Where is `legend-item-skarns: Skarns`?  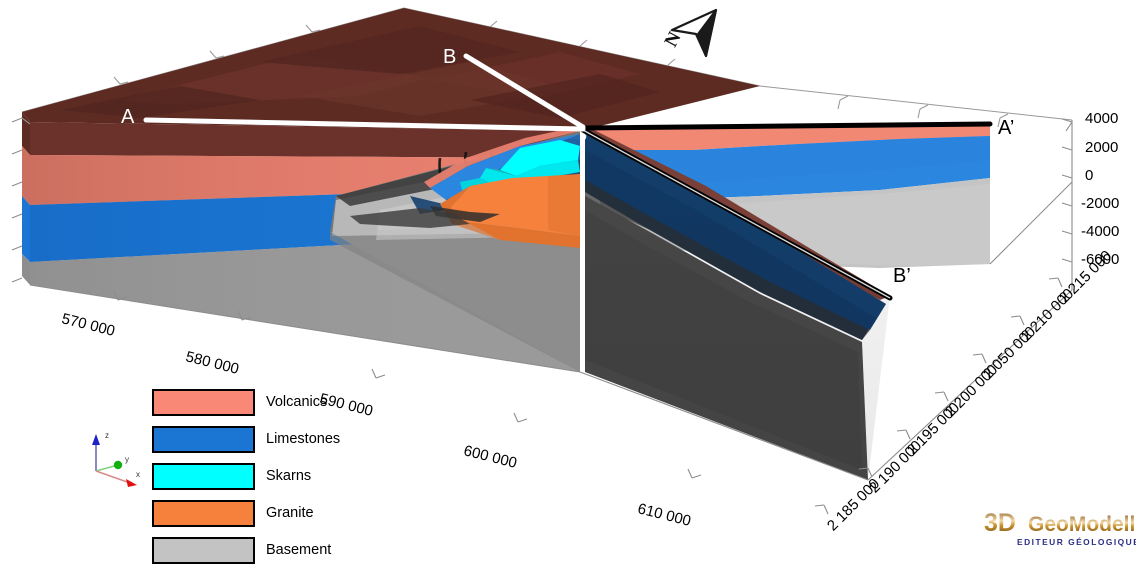 legend-item-skarns: Skarns is located at coordinates (247, 476).